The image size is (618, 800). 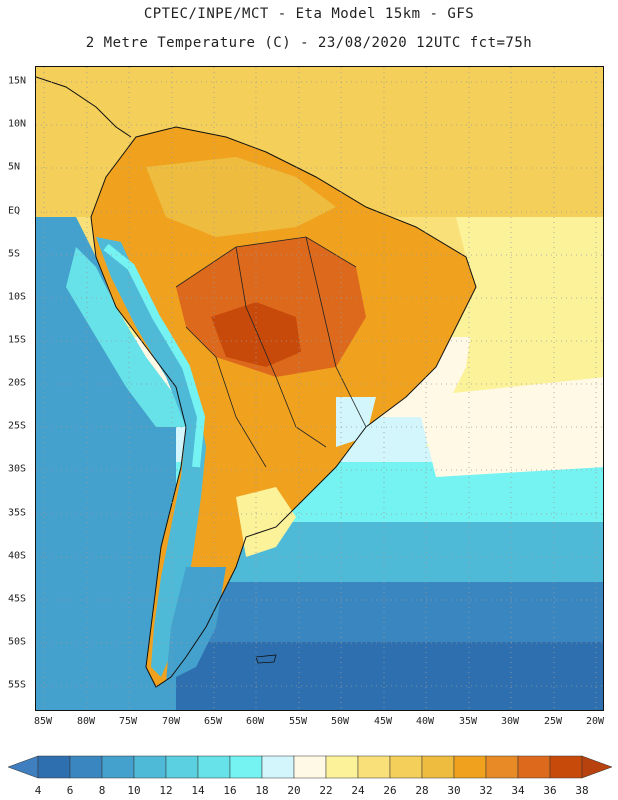 I want to click on lat-label-50s: 50S, so click(x=17, y=642).